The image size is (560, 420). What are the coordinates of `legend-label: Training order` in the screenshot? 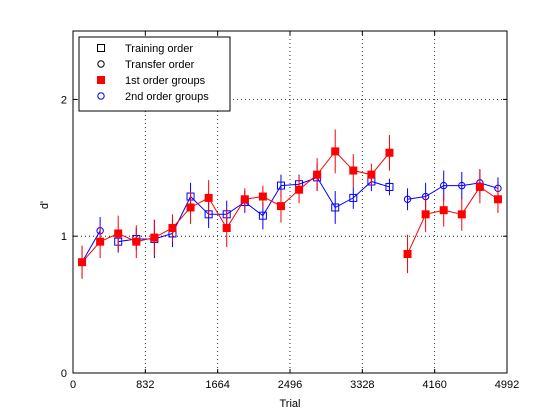 It's located at (159, 49).